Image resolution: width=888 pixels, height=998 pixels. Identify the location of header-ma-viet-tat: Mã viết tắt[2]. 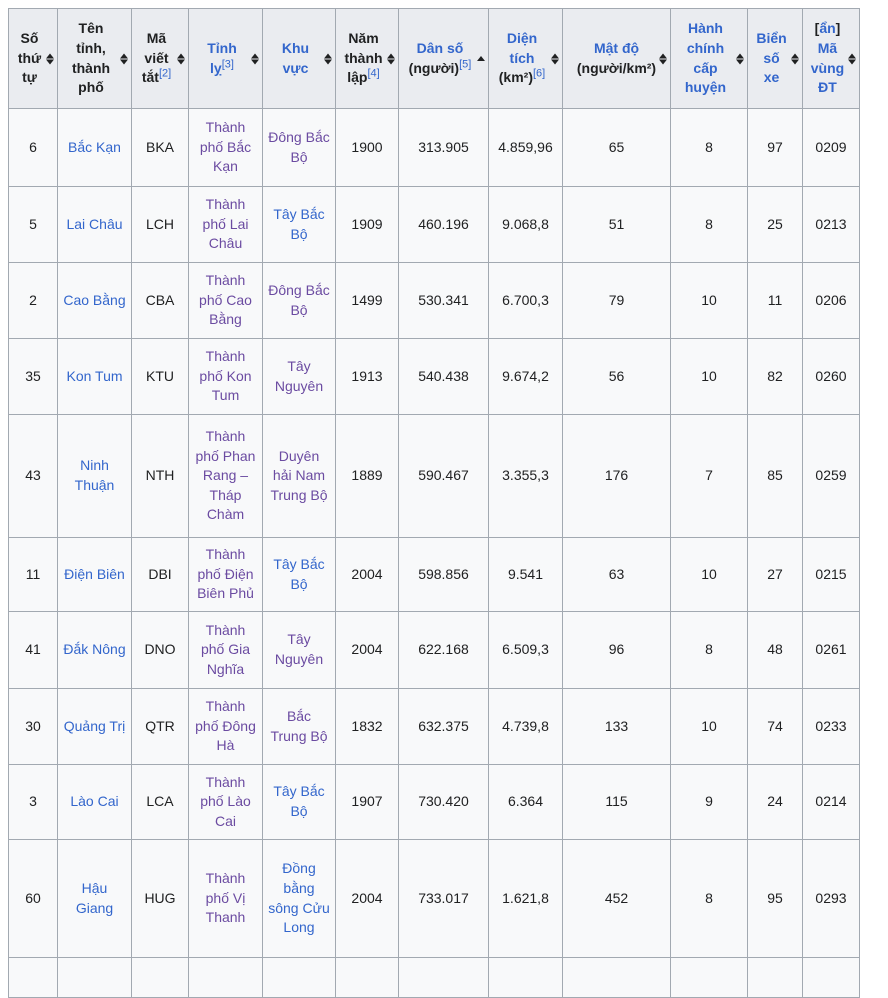
(160, 58).